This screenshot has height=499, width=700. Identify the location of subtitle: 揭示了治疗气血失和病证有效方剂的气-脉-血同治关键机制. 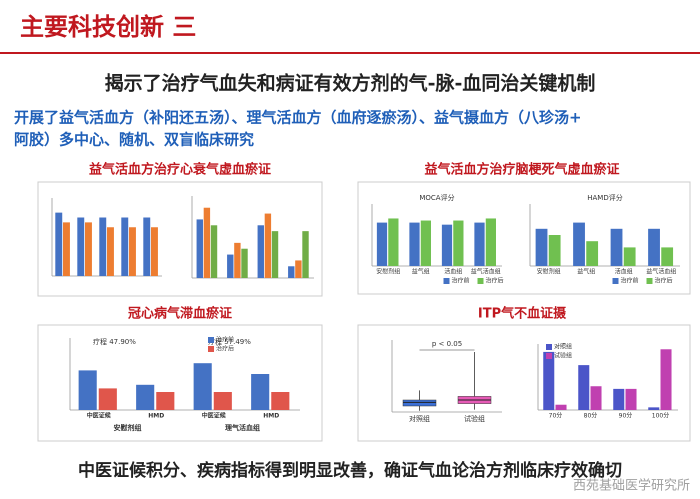
(350, 83).